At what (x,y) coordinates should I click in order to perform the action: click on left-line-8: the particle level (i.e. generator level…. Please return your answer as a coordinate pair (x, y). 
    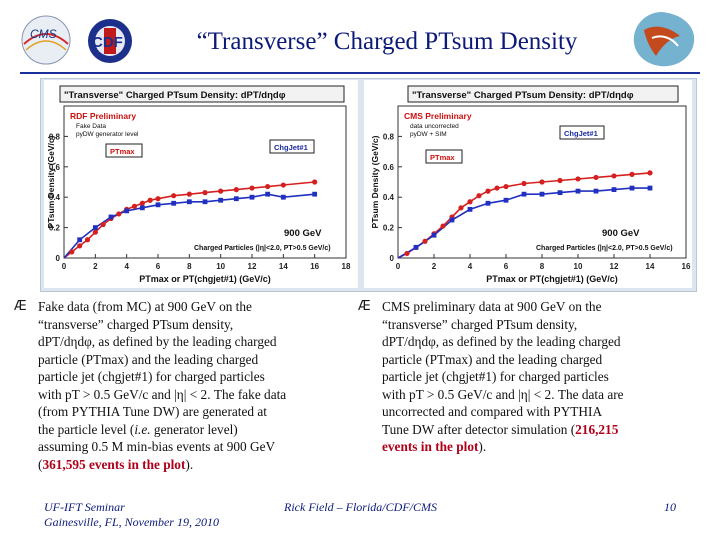
    Looking at the image, I should click on (196, 430).